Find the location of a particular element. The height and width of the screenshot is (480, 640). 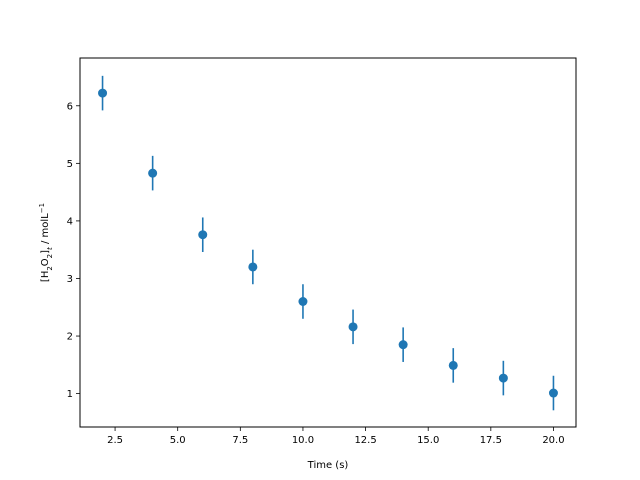

y-tick-label: 4 is located at coordinates (70, 221).